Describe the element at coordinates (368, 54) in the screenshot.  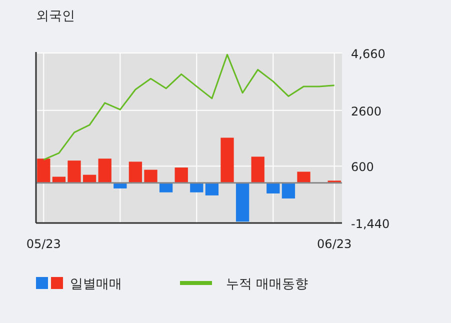
I see `ytick: 4,660` at that location.